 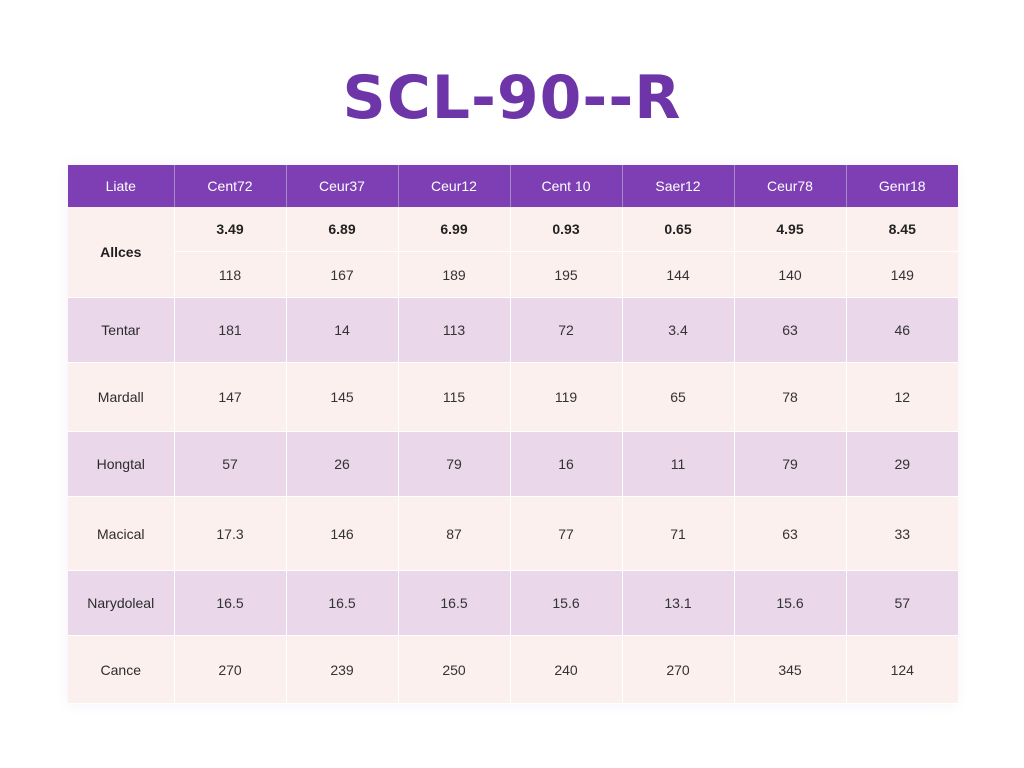 I want to click on table-cell: 6.99, so click(x=454, y=229).